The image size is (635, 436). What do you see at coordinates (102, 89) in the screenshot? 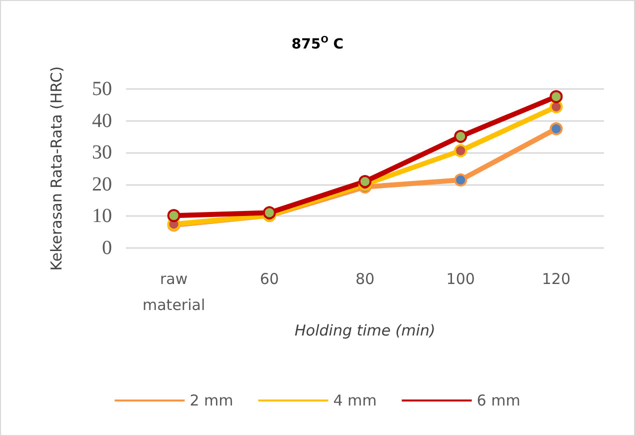
I see `y-tick-label: 50` at bounding box center [102, 89].